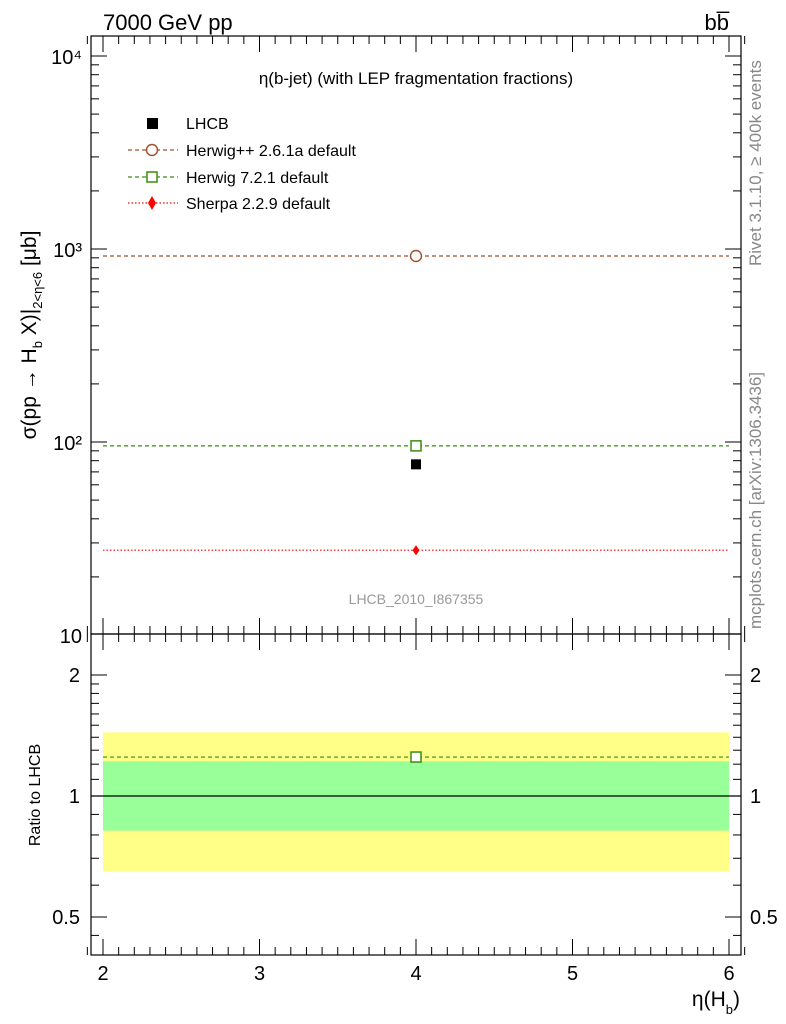  What do you see at coordinates (717, 22) in the screenshot?
I see `process-label: bb̅` at bounding box center [717, 22].